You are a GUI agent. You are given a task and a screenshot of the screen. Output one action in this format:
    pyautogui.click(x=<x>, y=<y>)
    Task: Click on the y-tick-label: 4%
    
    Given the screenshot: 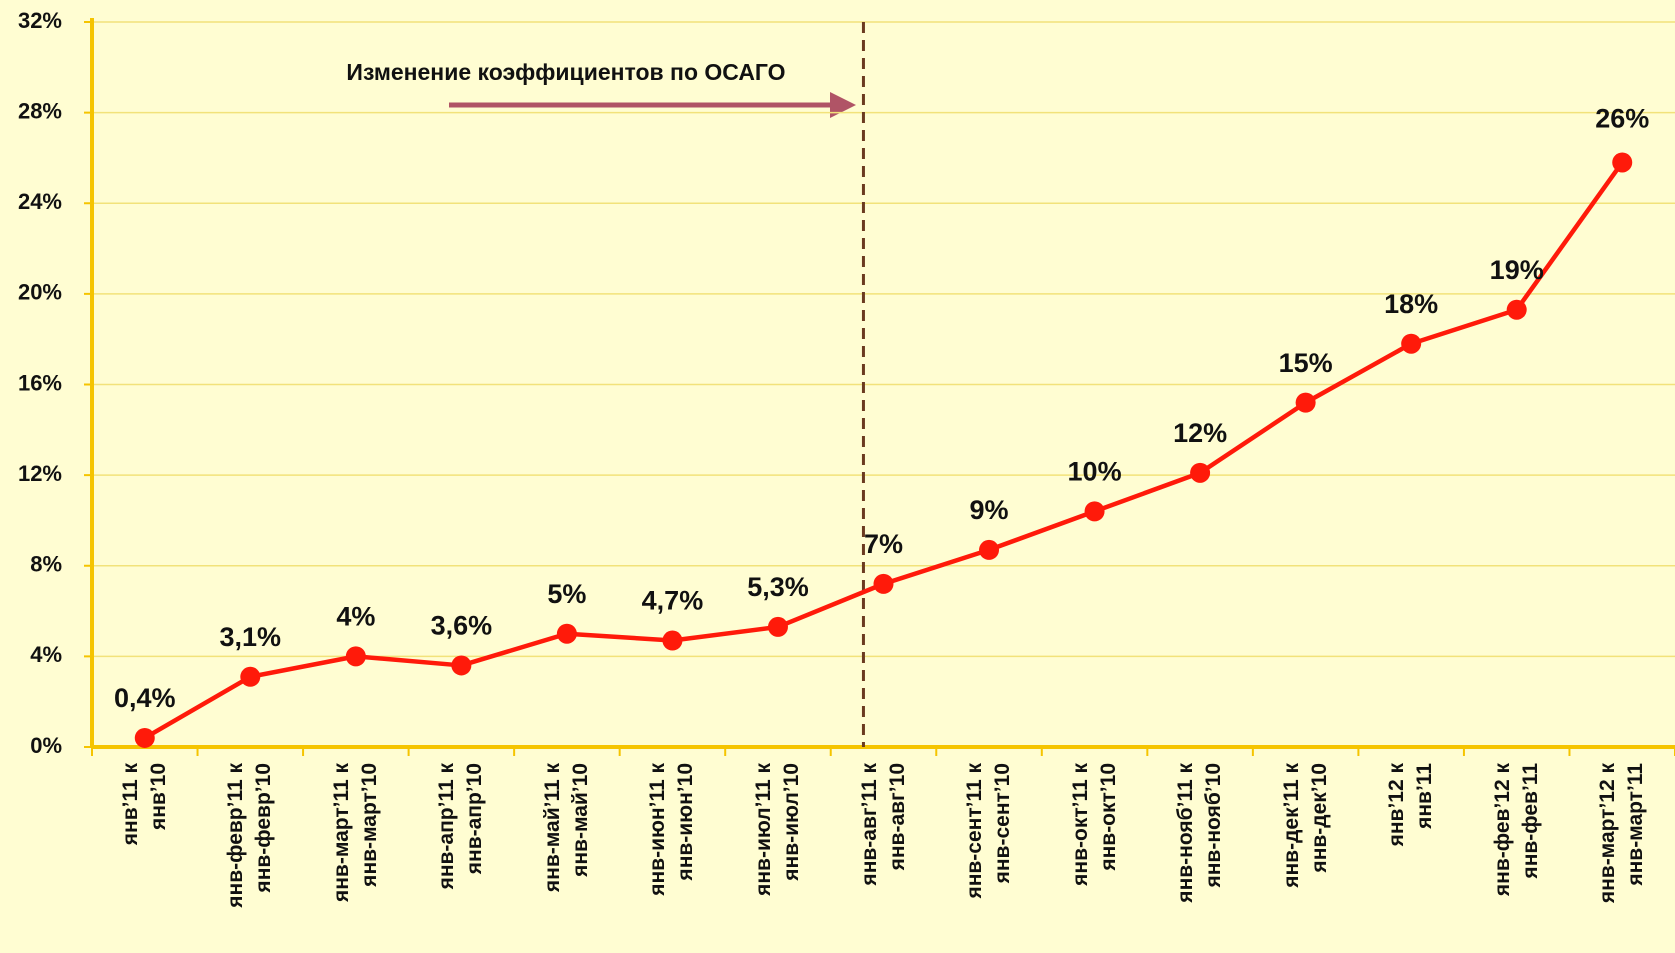 What is the action you would take?
    pyautogui.click(x=46, y=654)
    